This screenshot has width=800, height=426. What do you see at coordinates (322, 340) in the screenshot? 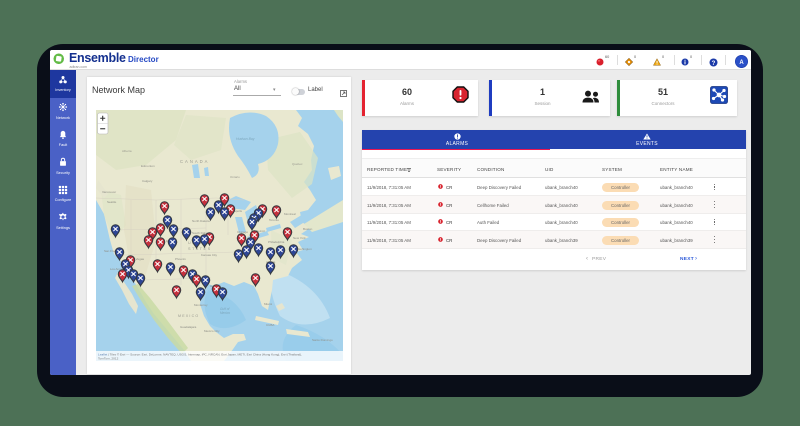
I see `svg-text: Santo Domingo` at bounding box center [322, 340].